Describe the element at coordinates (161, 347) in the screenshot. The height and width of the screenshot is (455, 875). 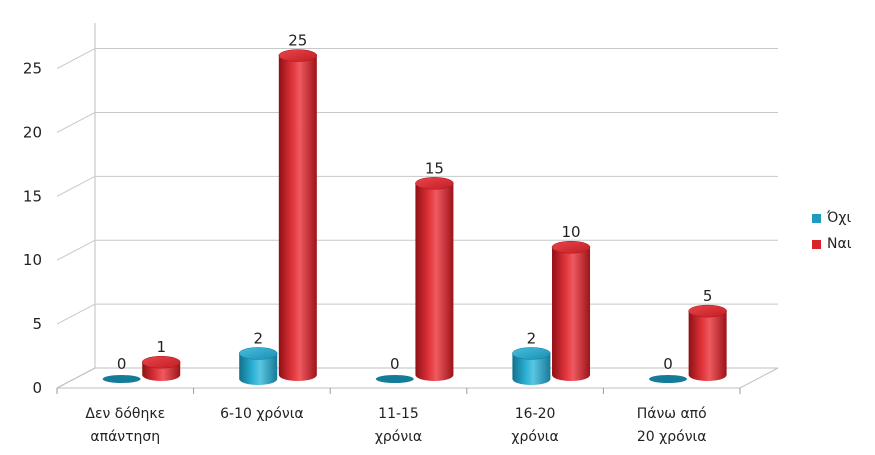
I see `data-label: 1` at that location.